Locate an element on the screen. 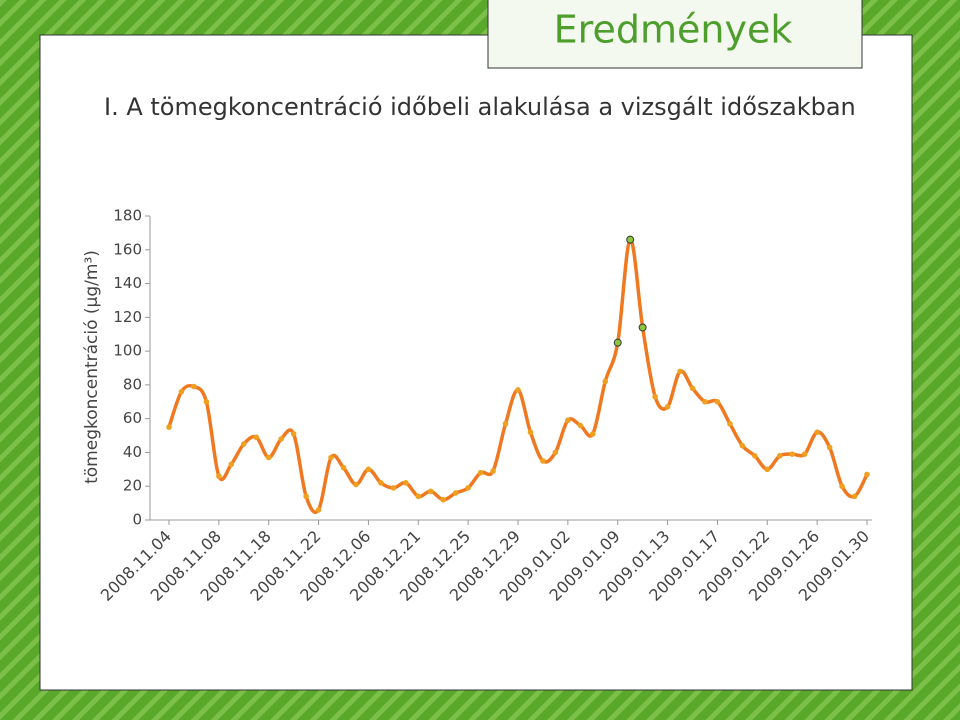 The image size is (960, 724). y-tick-label: 20 is located at coordinates (132, 486).